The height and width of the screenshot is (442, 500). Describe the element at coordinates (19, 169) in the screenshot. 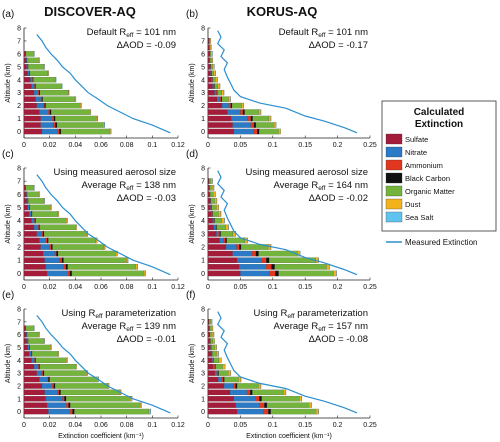

I see `y-tick-label: 8` at that location.